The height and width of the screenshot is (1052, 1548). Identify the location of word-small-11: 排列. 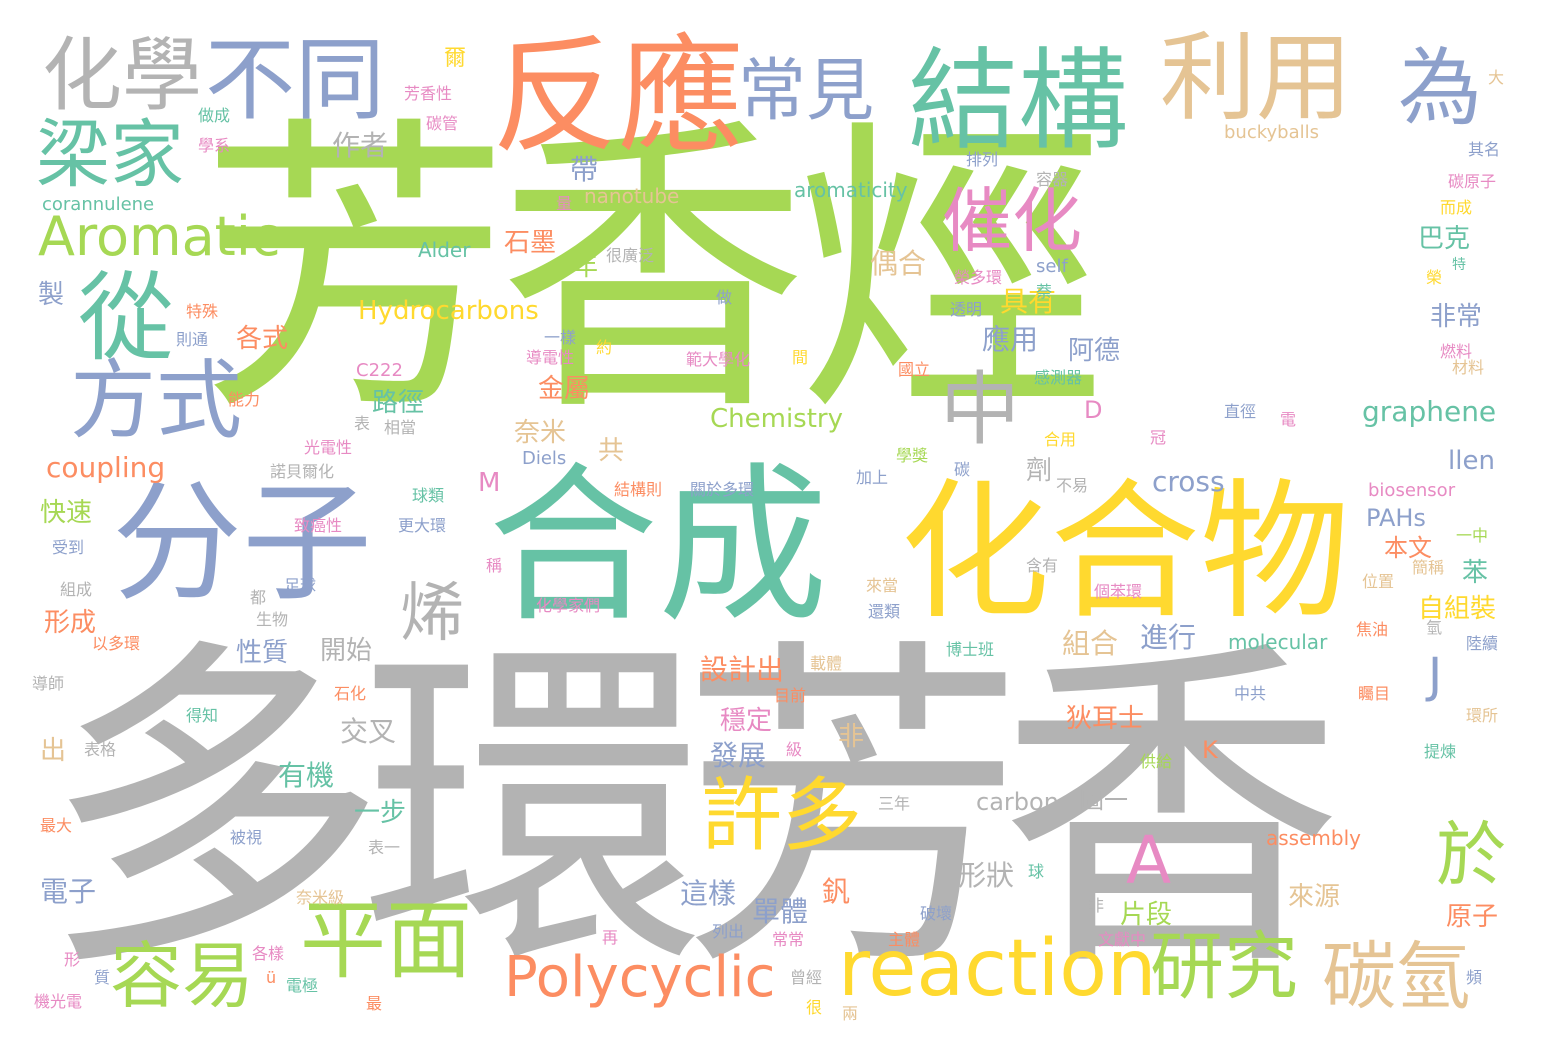
(982, 159).